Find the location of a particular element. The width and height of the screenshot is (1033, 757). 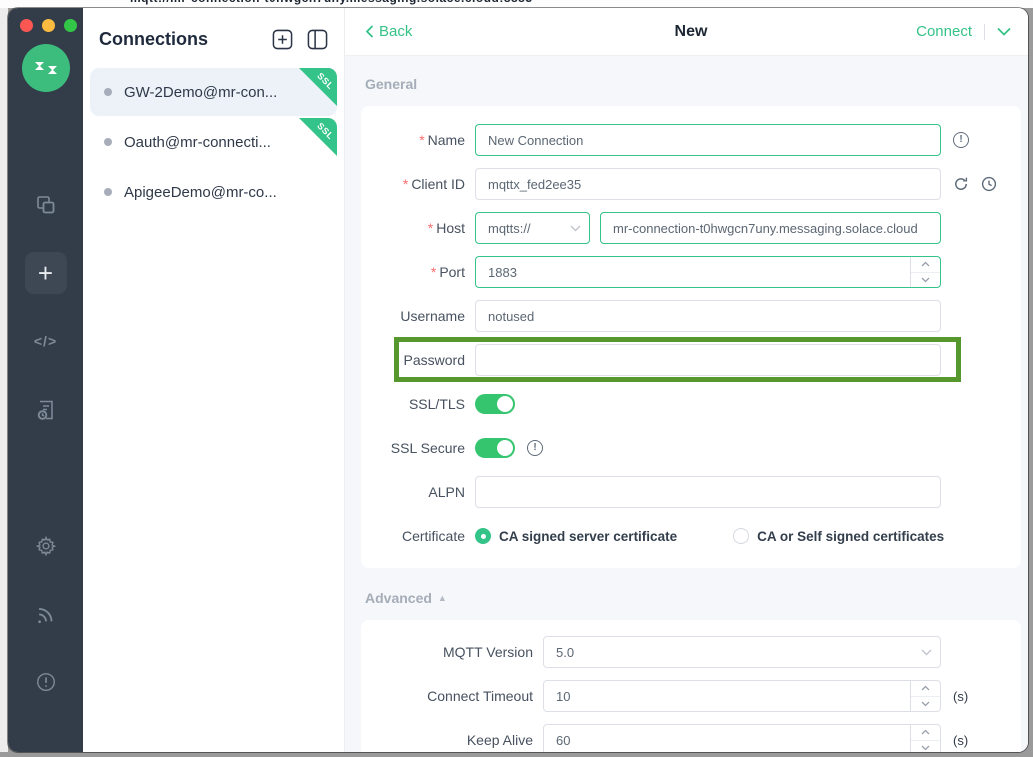

general-section-label: General is located at coordinates (391, 84).